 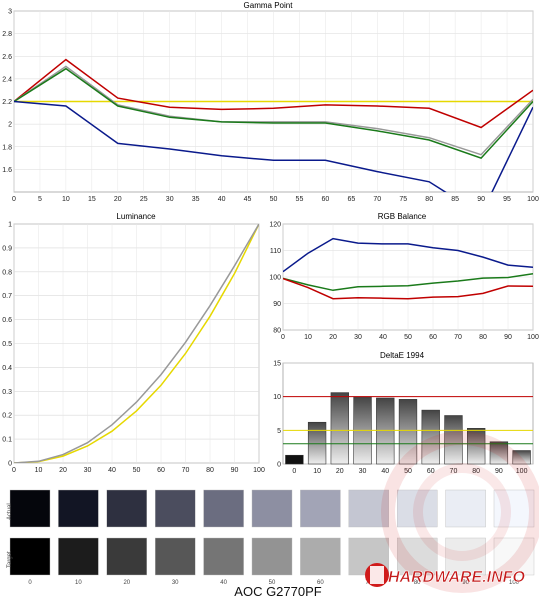 I want to click on swatch-tick-label: 80, so click(x=417, y=583).